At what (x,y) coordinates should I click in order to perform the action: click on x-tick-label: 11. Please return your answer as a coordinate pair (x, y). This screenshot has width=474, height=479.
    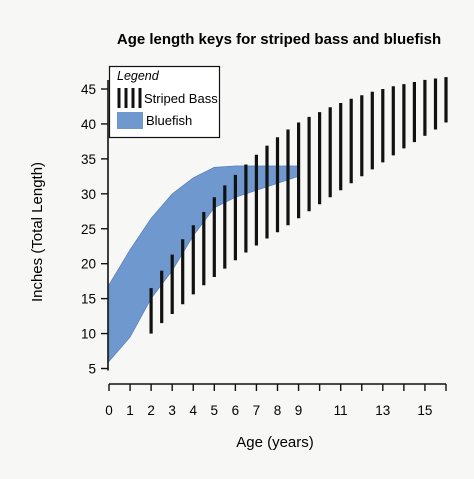
    Looking at the image, I should click on (341, 410).